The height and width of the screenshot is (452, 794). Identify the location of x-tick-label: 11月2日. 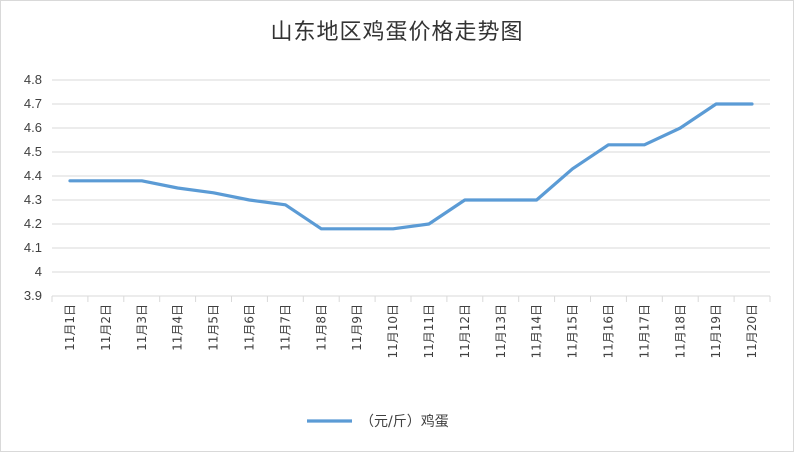
(106, 327).